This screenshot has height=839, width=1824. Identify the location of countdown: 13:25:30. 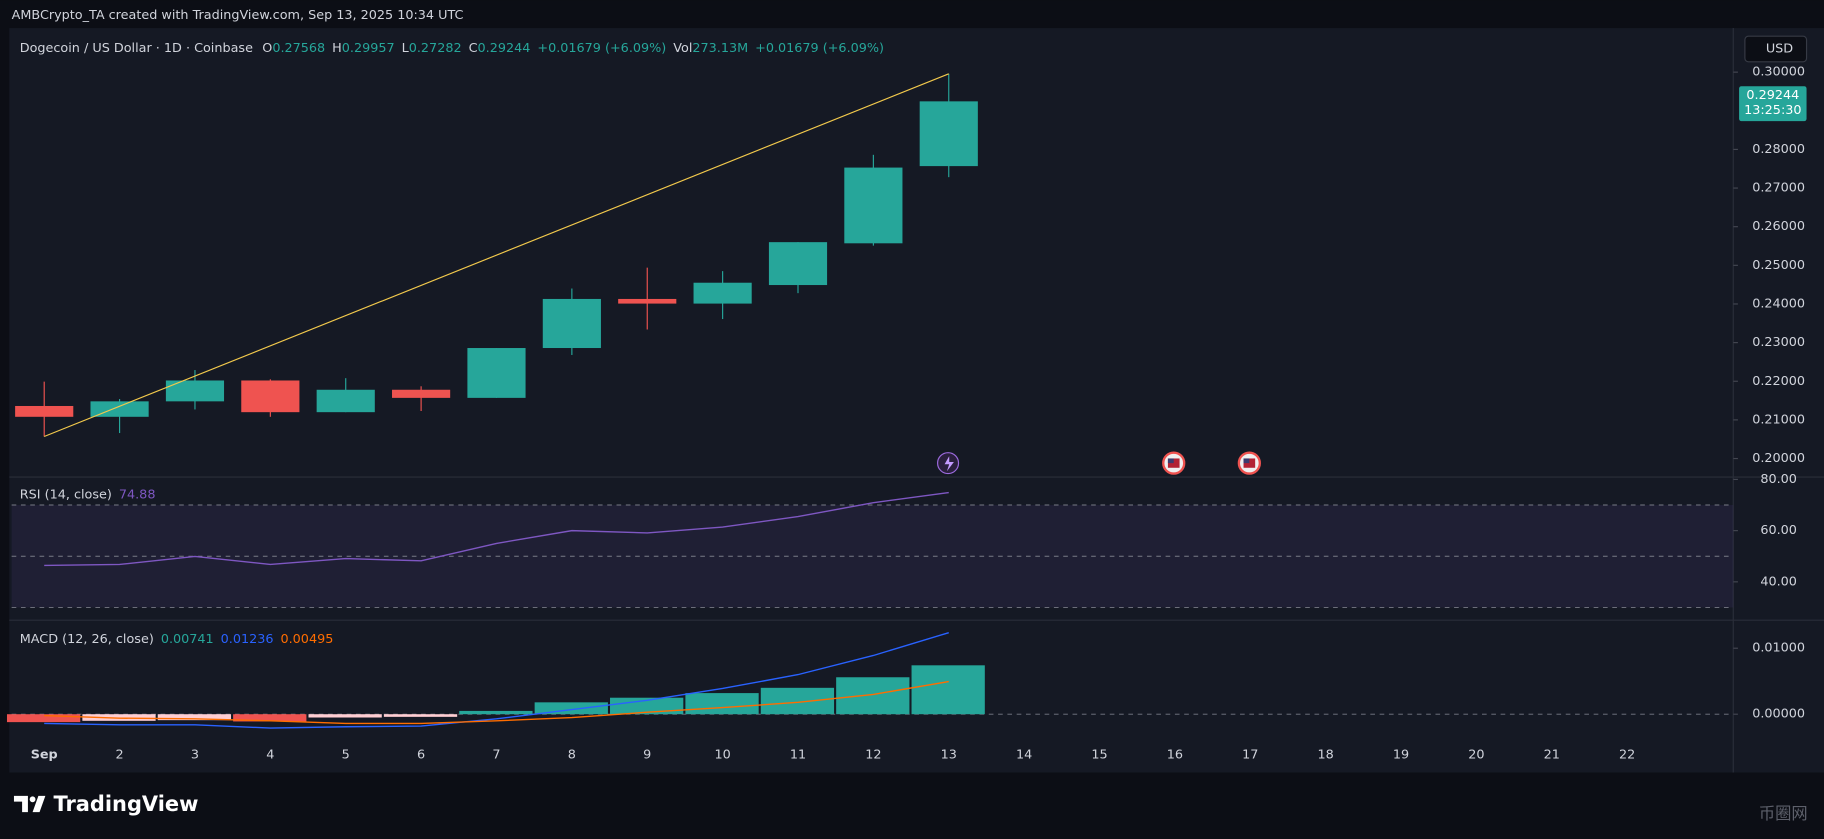
(1772, 110).